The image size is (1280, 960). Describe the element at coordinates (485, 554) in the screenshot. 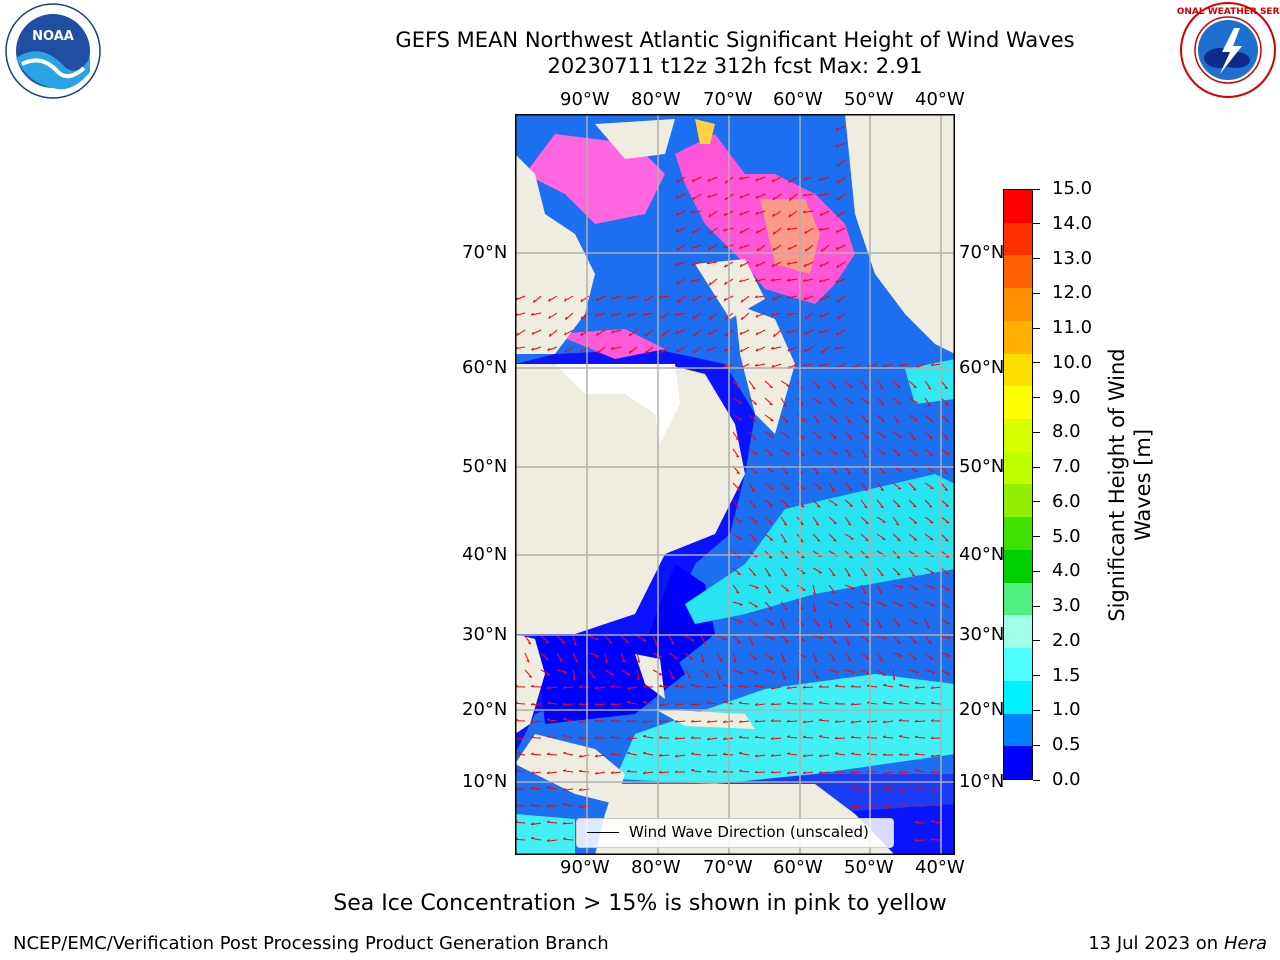

I see `lat-label-left-40n: 40°N` at that location.